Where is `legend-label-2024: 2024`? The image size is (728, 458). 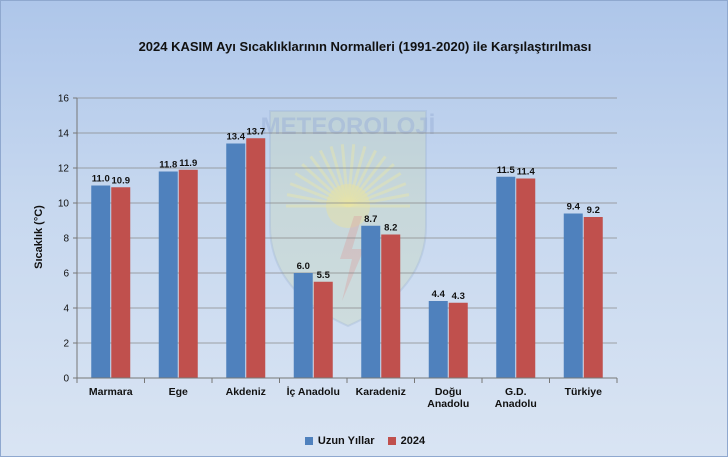 legend-label-2024: 2024 is located at coordinates (413, 441).